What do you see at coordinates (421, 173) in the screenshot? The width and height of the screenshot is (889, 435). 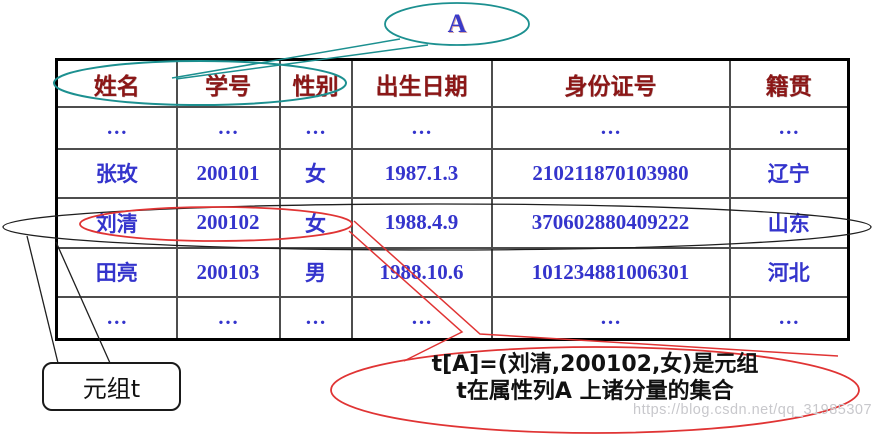 I see `table-cell: 1987.1.3` at bounding box center [421, 173].